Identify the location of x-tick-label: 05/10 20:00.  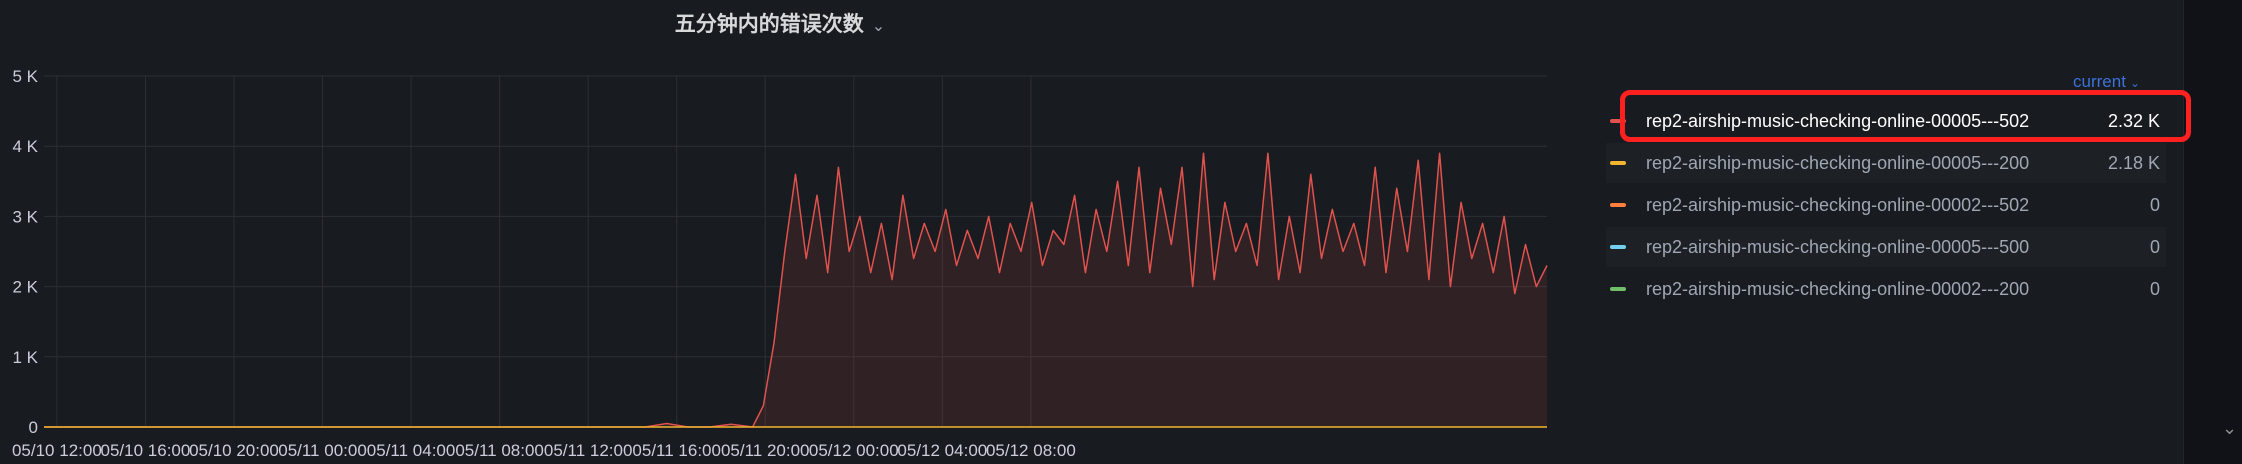
(234, 450).